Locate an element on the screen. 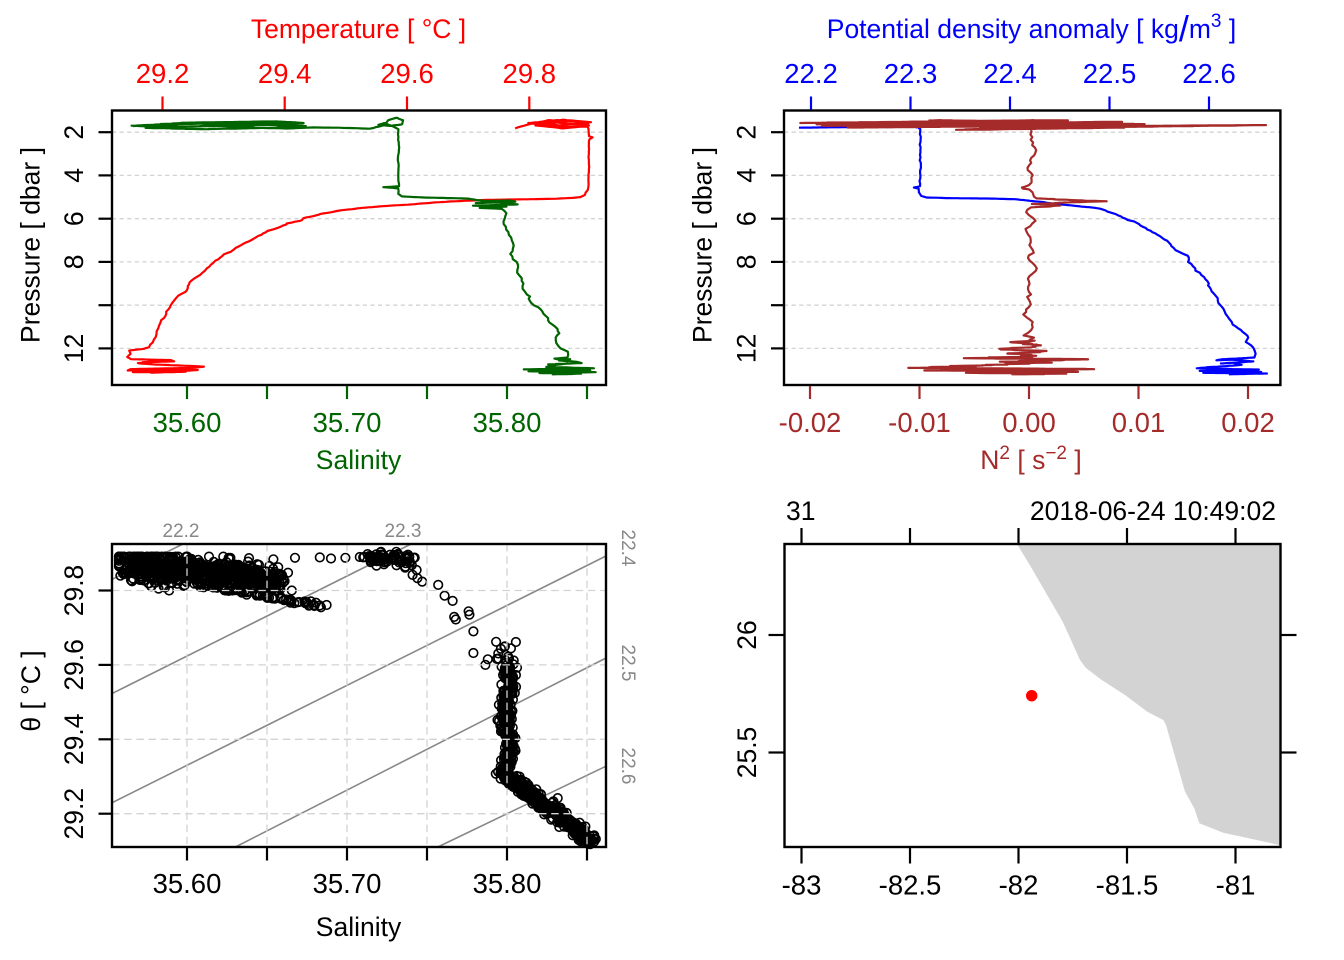  svg-text: -0.02 is located at coordinates (810, 422).